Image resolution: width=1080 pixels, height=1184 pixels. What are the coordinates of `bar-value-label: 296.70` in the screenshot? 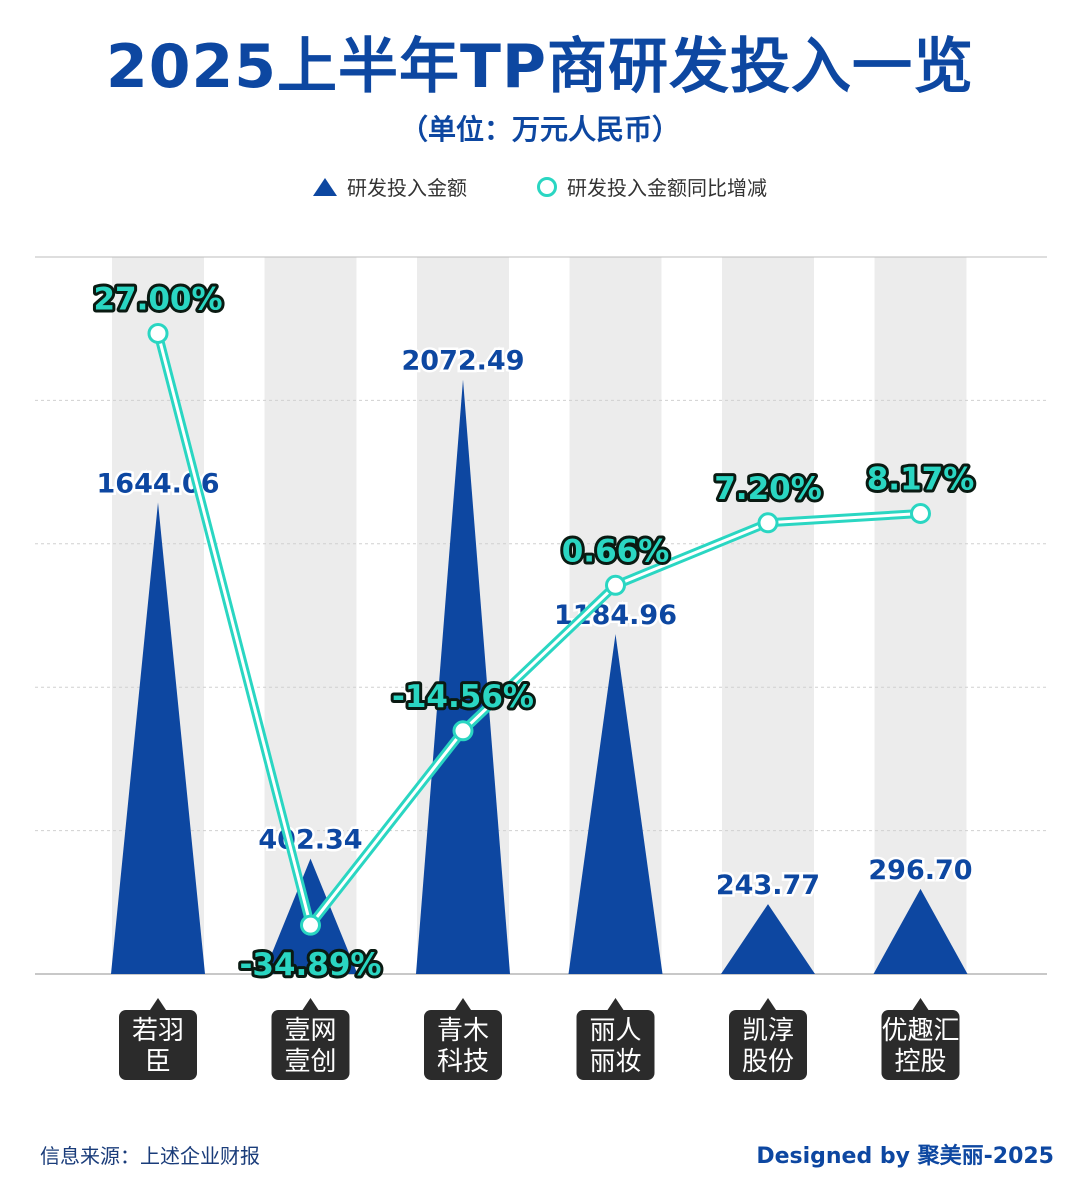 It's located at (920, 870).